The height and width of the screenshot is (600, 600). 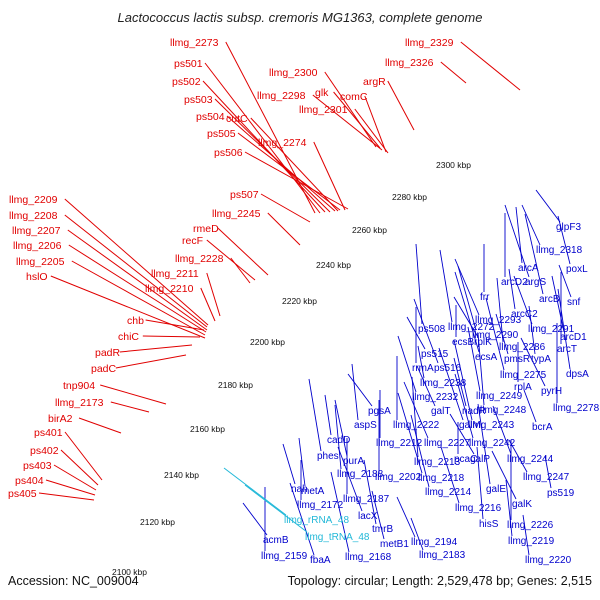 I want to click on left-gene-label: llmg_2329, so click(x=429, y=43).